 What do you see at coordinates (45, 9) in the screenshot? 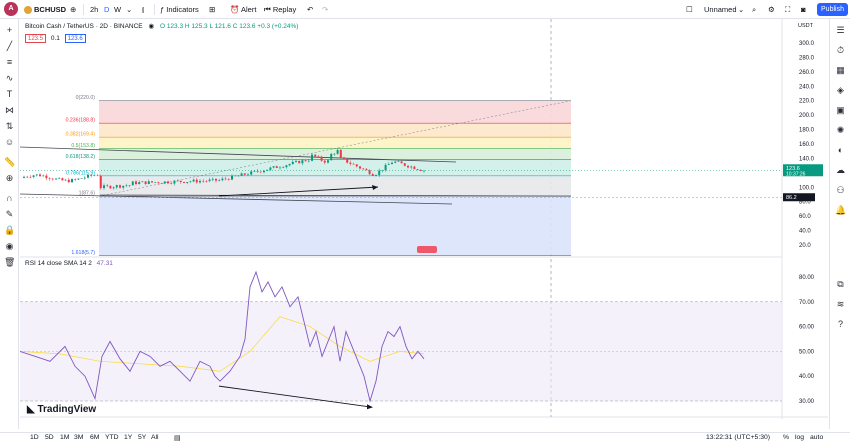
I see `symbol-search-button: BCHUSD` at bounding box center [45, 9].